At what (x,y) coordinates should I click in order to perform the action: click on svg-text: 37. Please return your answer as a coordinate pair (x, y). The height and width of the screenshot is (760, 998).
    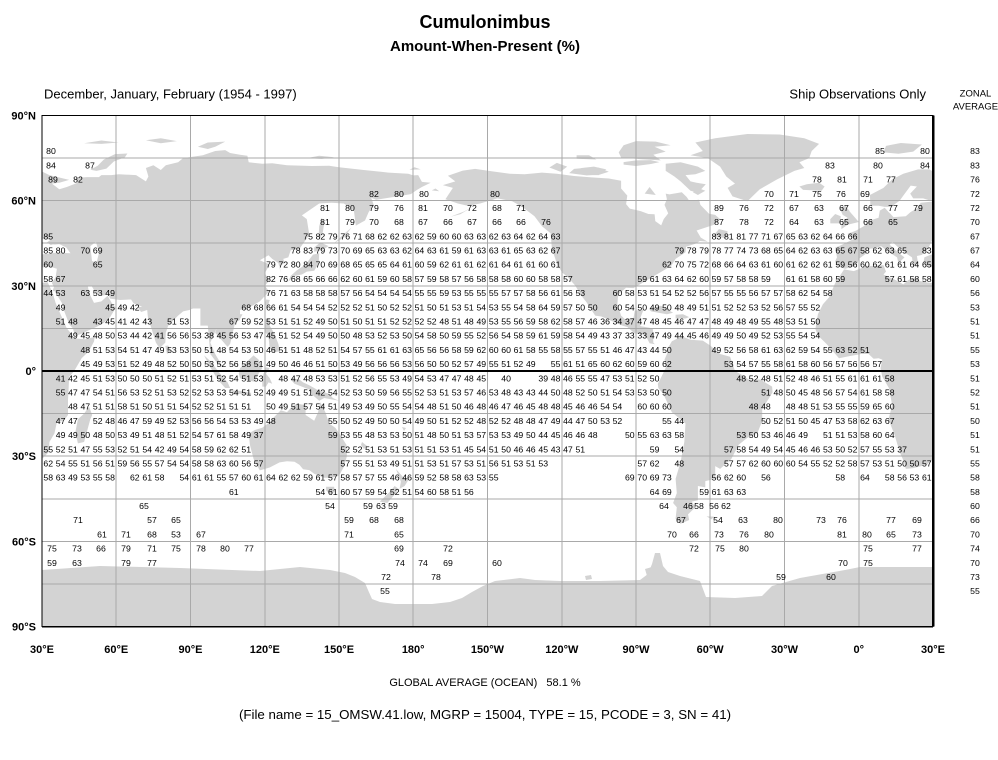
    Looking at the image, I should click on (259, 435).